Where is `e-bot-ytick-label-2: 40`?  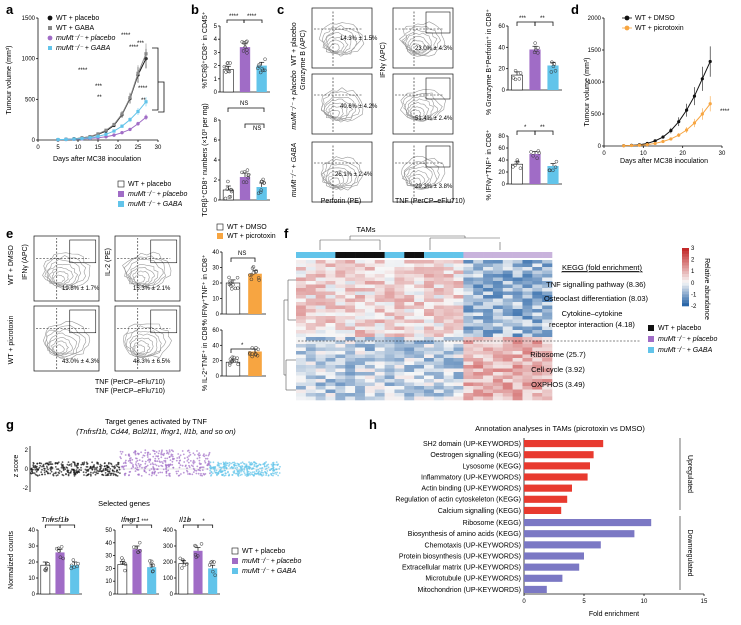 e-bot-ytick-label-2: 40 is located at coordinates (215, 346).